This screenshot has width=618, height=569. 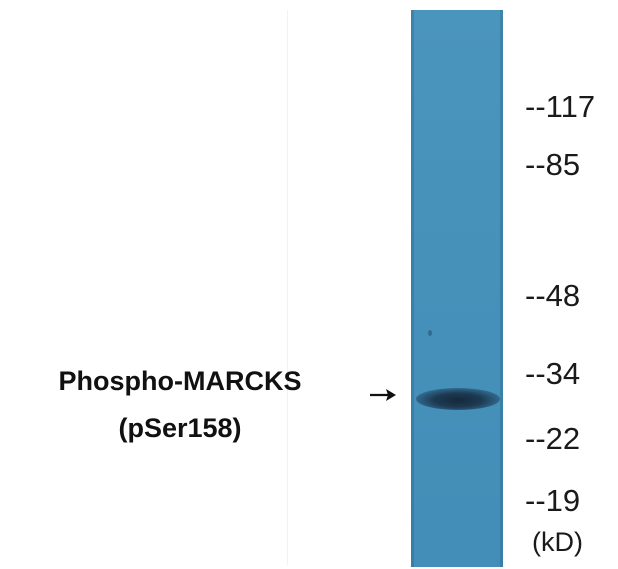 I want to click on band-arrow-icon, so click(x=383, y=395).